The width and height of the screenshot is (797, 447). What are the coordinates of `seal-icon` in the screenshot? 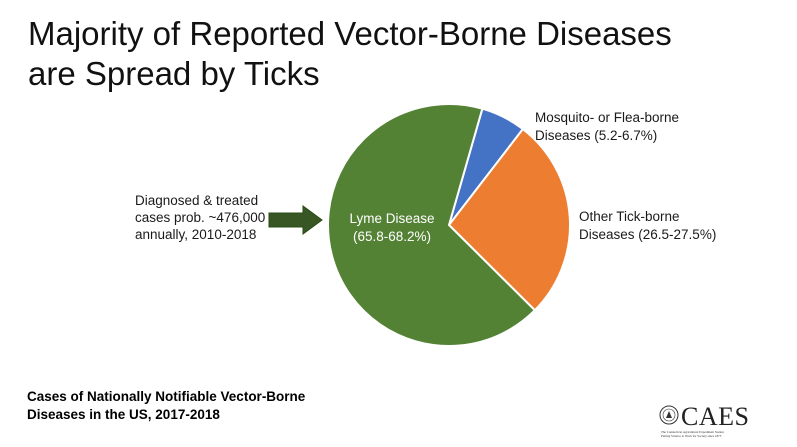 It's located at (669, 415).